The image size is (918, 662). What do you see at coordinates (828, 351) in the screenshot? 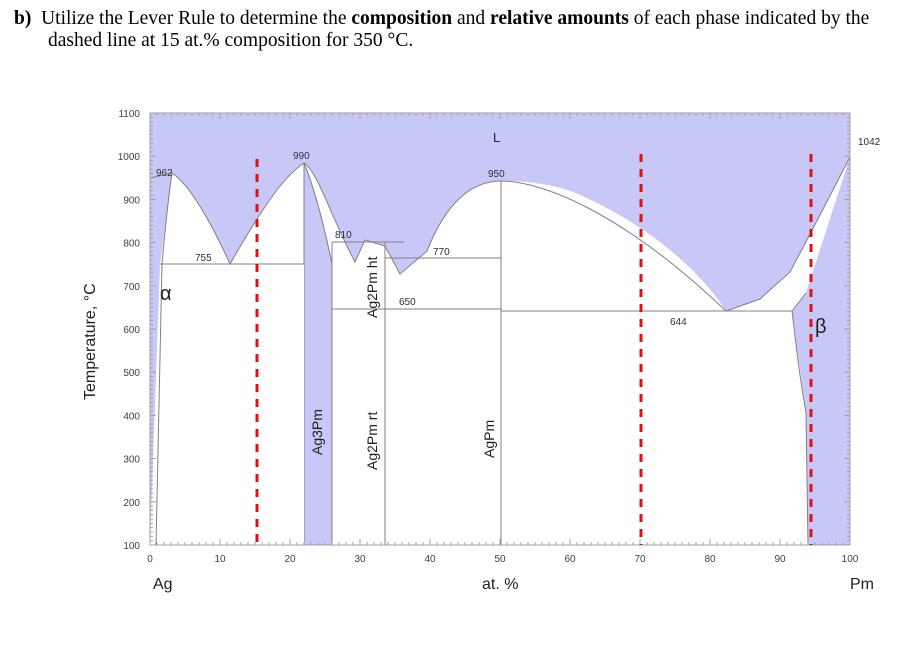
I see `beta-region` at bounding box center [828, 351].